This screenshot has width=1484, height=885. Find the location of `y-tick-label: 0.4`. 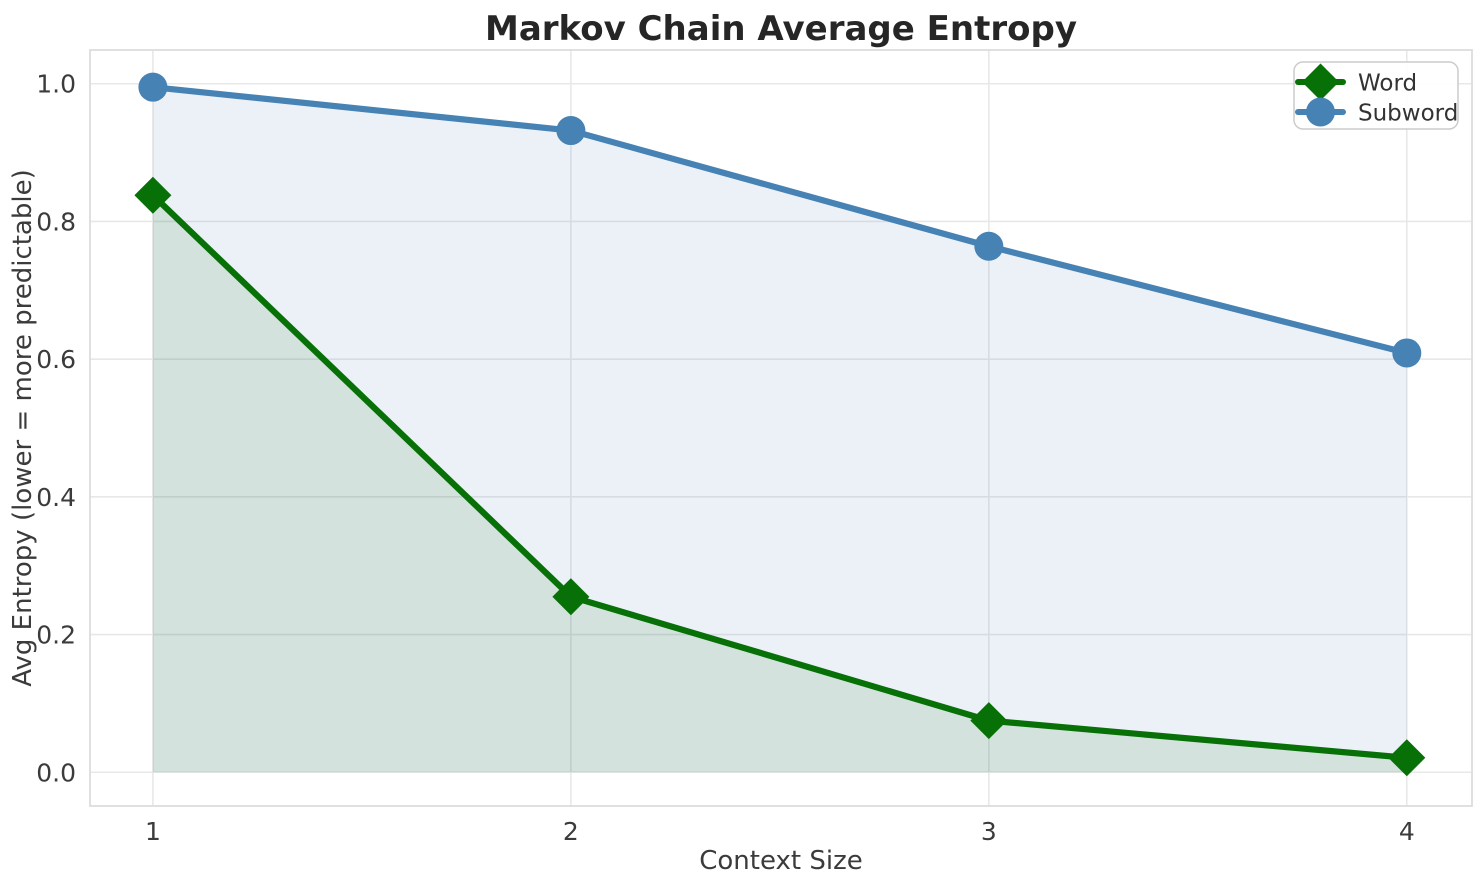

y-tick-label: 0.4 is located at coordinates (56, 497).